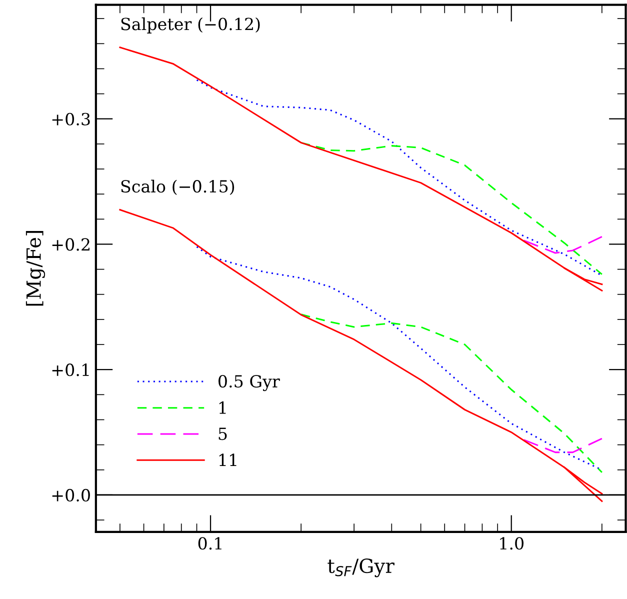 The image size is (627, 599). Describe the element at coordinates (70, 370) in the screenshot. I see `y-tick-label: +0.1` at that location.